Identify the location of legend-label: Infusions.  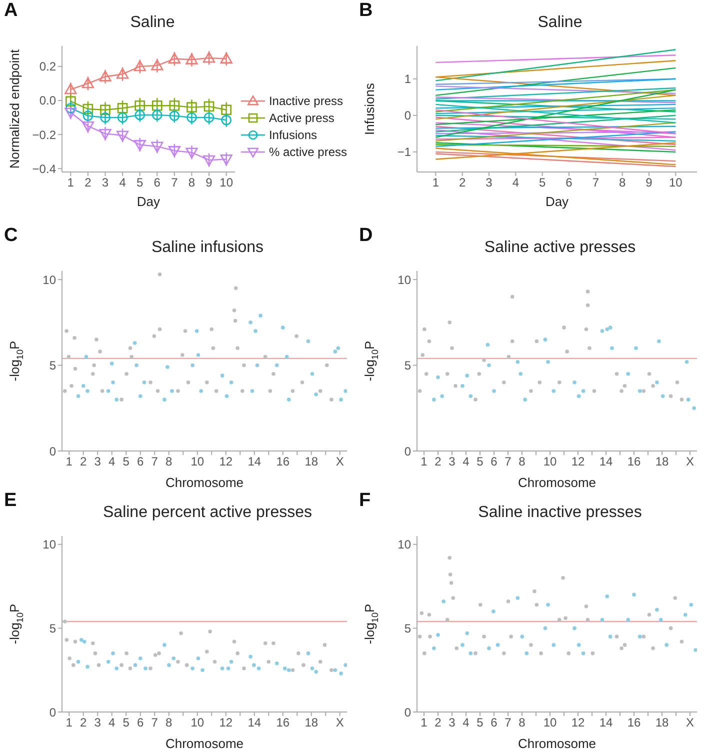
(292, 135).